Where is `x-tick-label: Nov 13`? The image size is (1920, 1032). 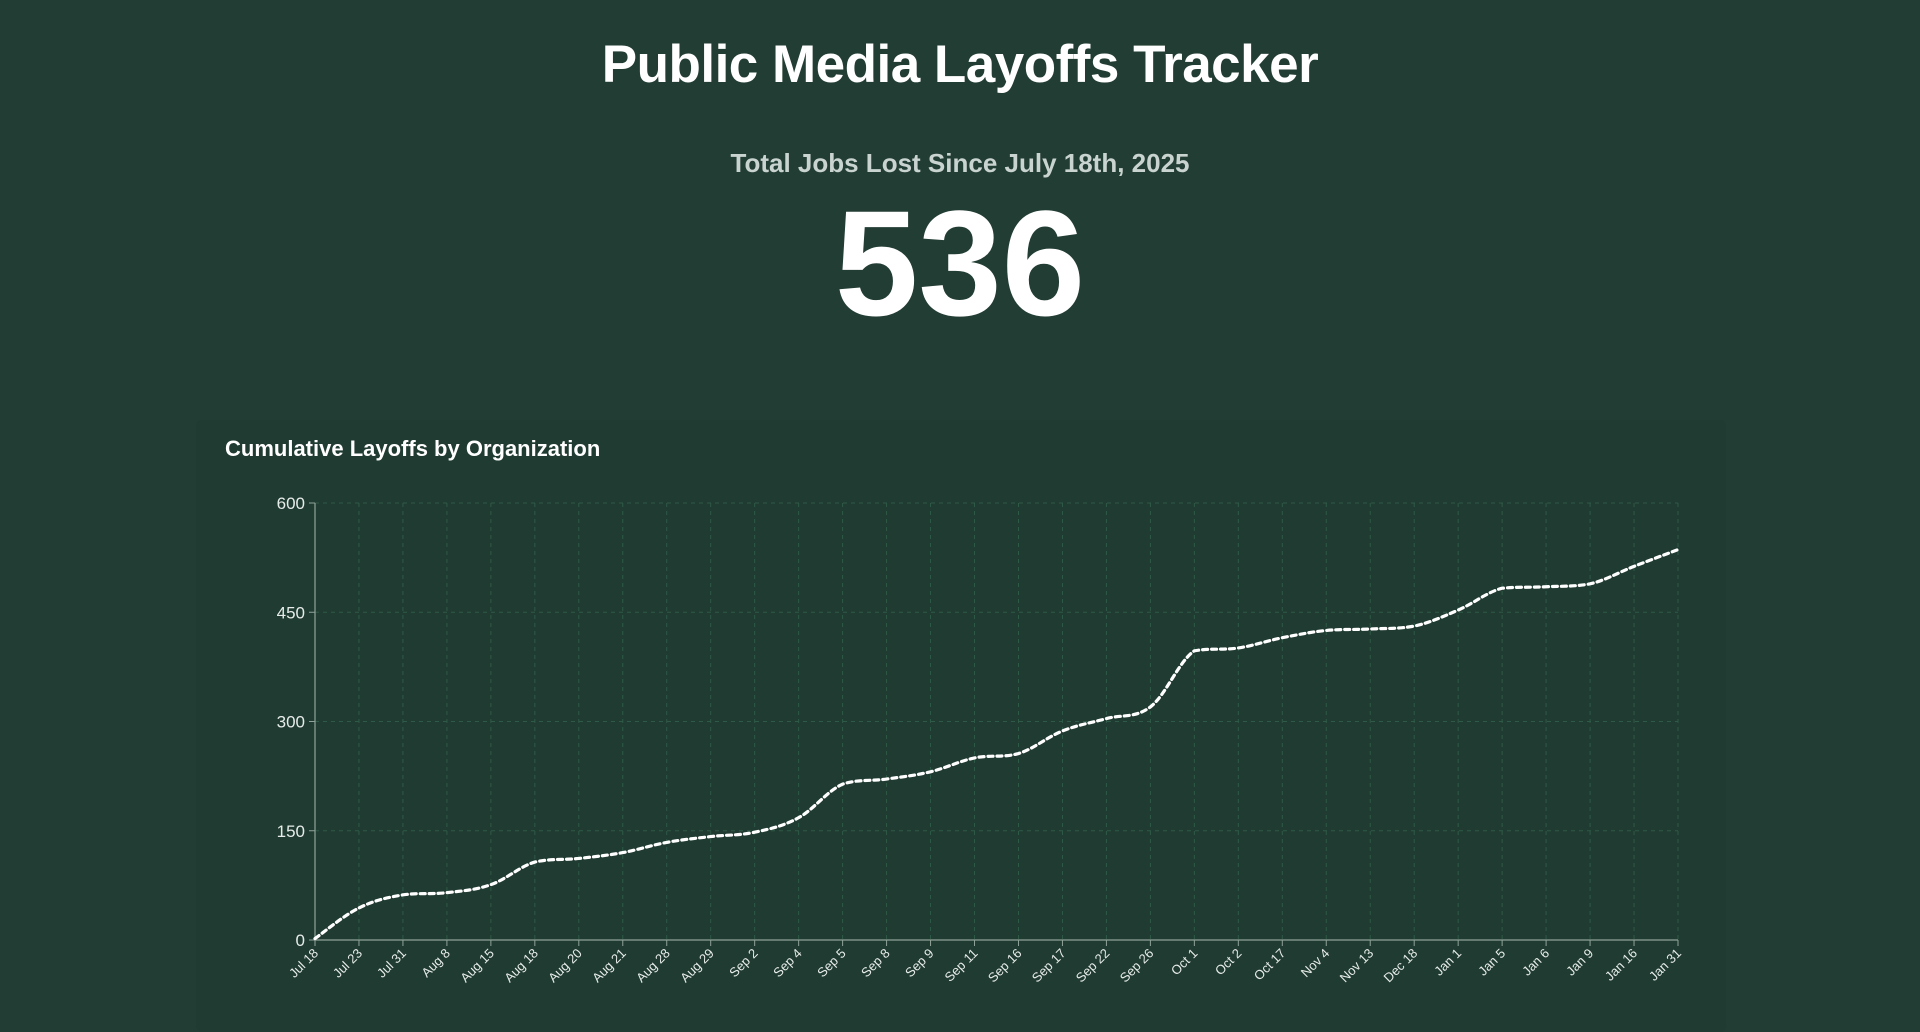
x-tick-label: Nov 13 is located at coordinates (1357, 966).